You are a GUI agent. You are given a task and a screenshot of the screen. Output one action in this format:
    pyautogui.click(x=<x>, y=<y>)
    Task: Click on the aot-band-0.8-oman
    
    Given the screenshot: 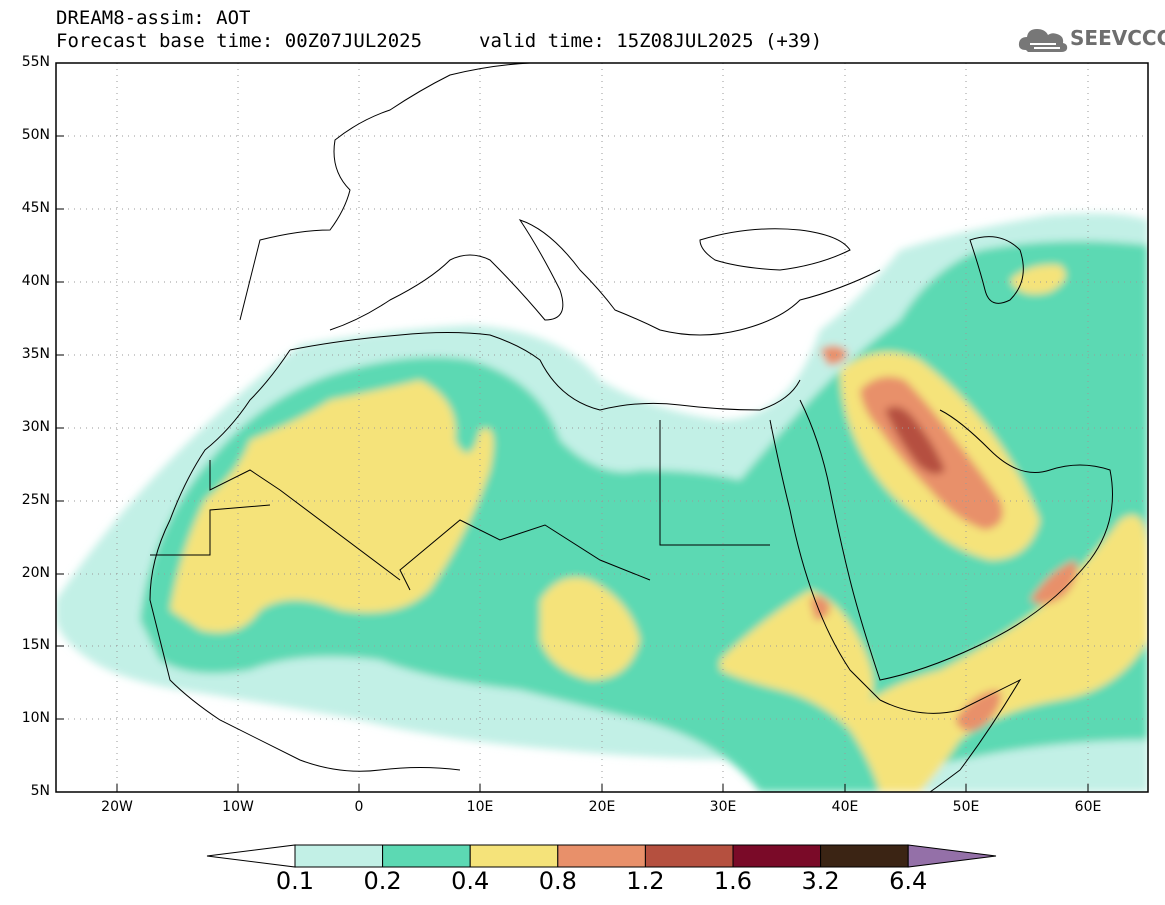 What is the action you would take?
    pyautogui.click(x=1054, y=582)
    